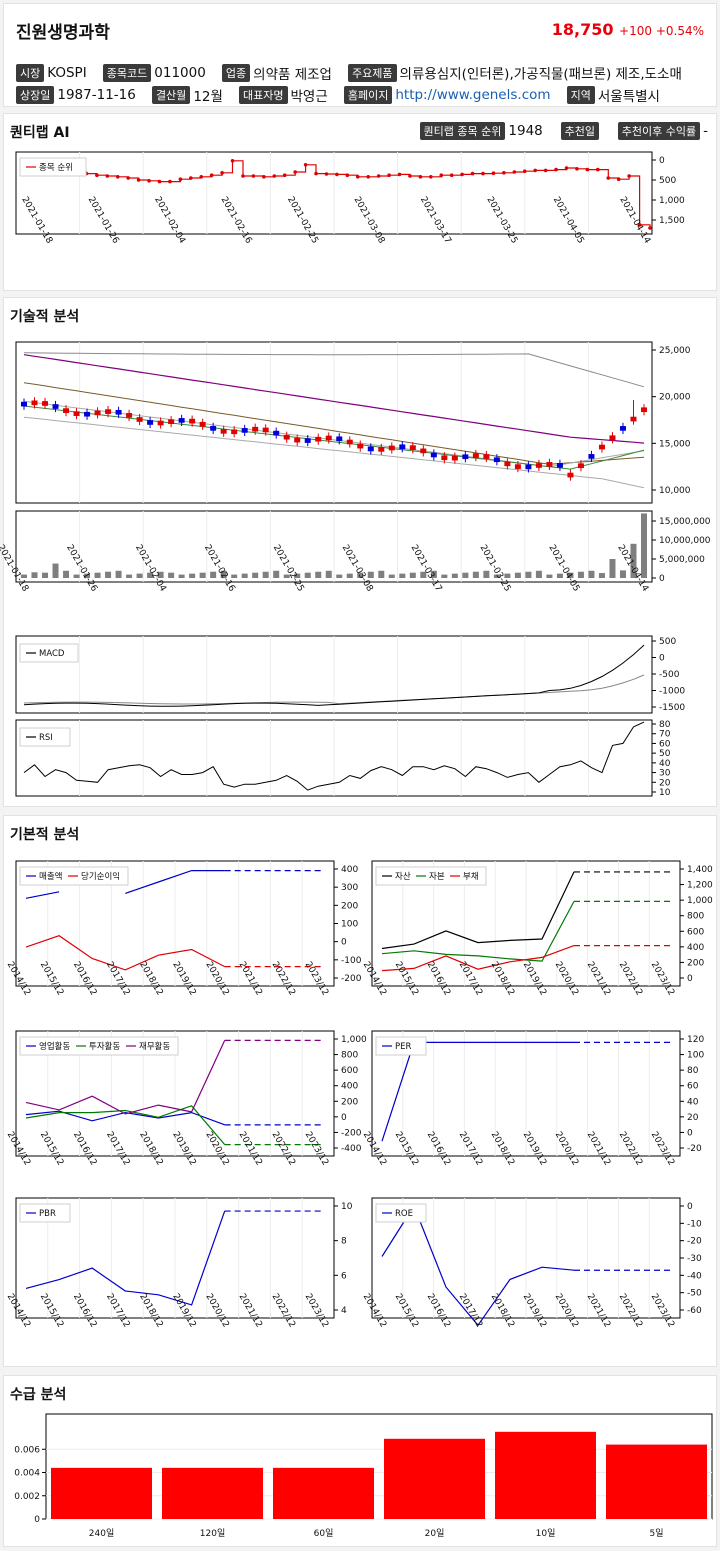  Describe the element at coordinates (665, 764) in the screenshot. I see `rsi-ytick: 40` at that location.